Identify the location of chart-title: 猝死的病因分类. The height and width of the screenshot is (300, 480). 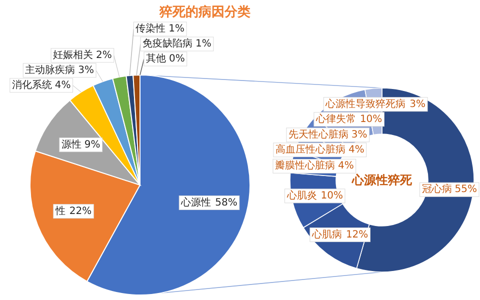
(204, 12).